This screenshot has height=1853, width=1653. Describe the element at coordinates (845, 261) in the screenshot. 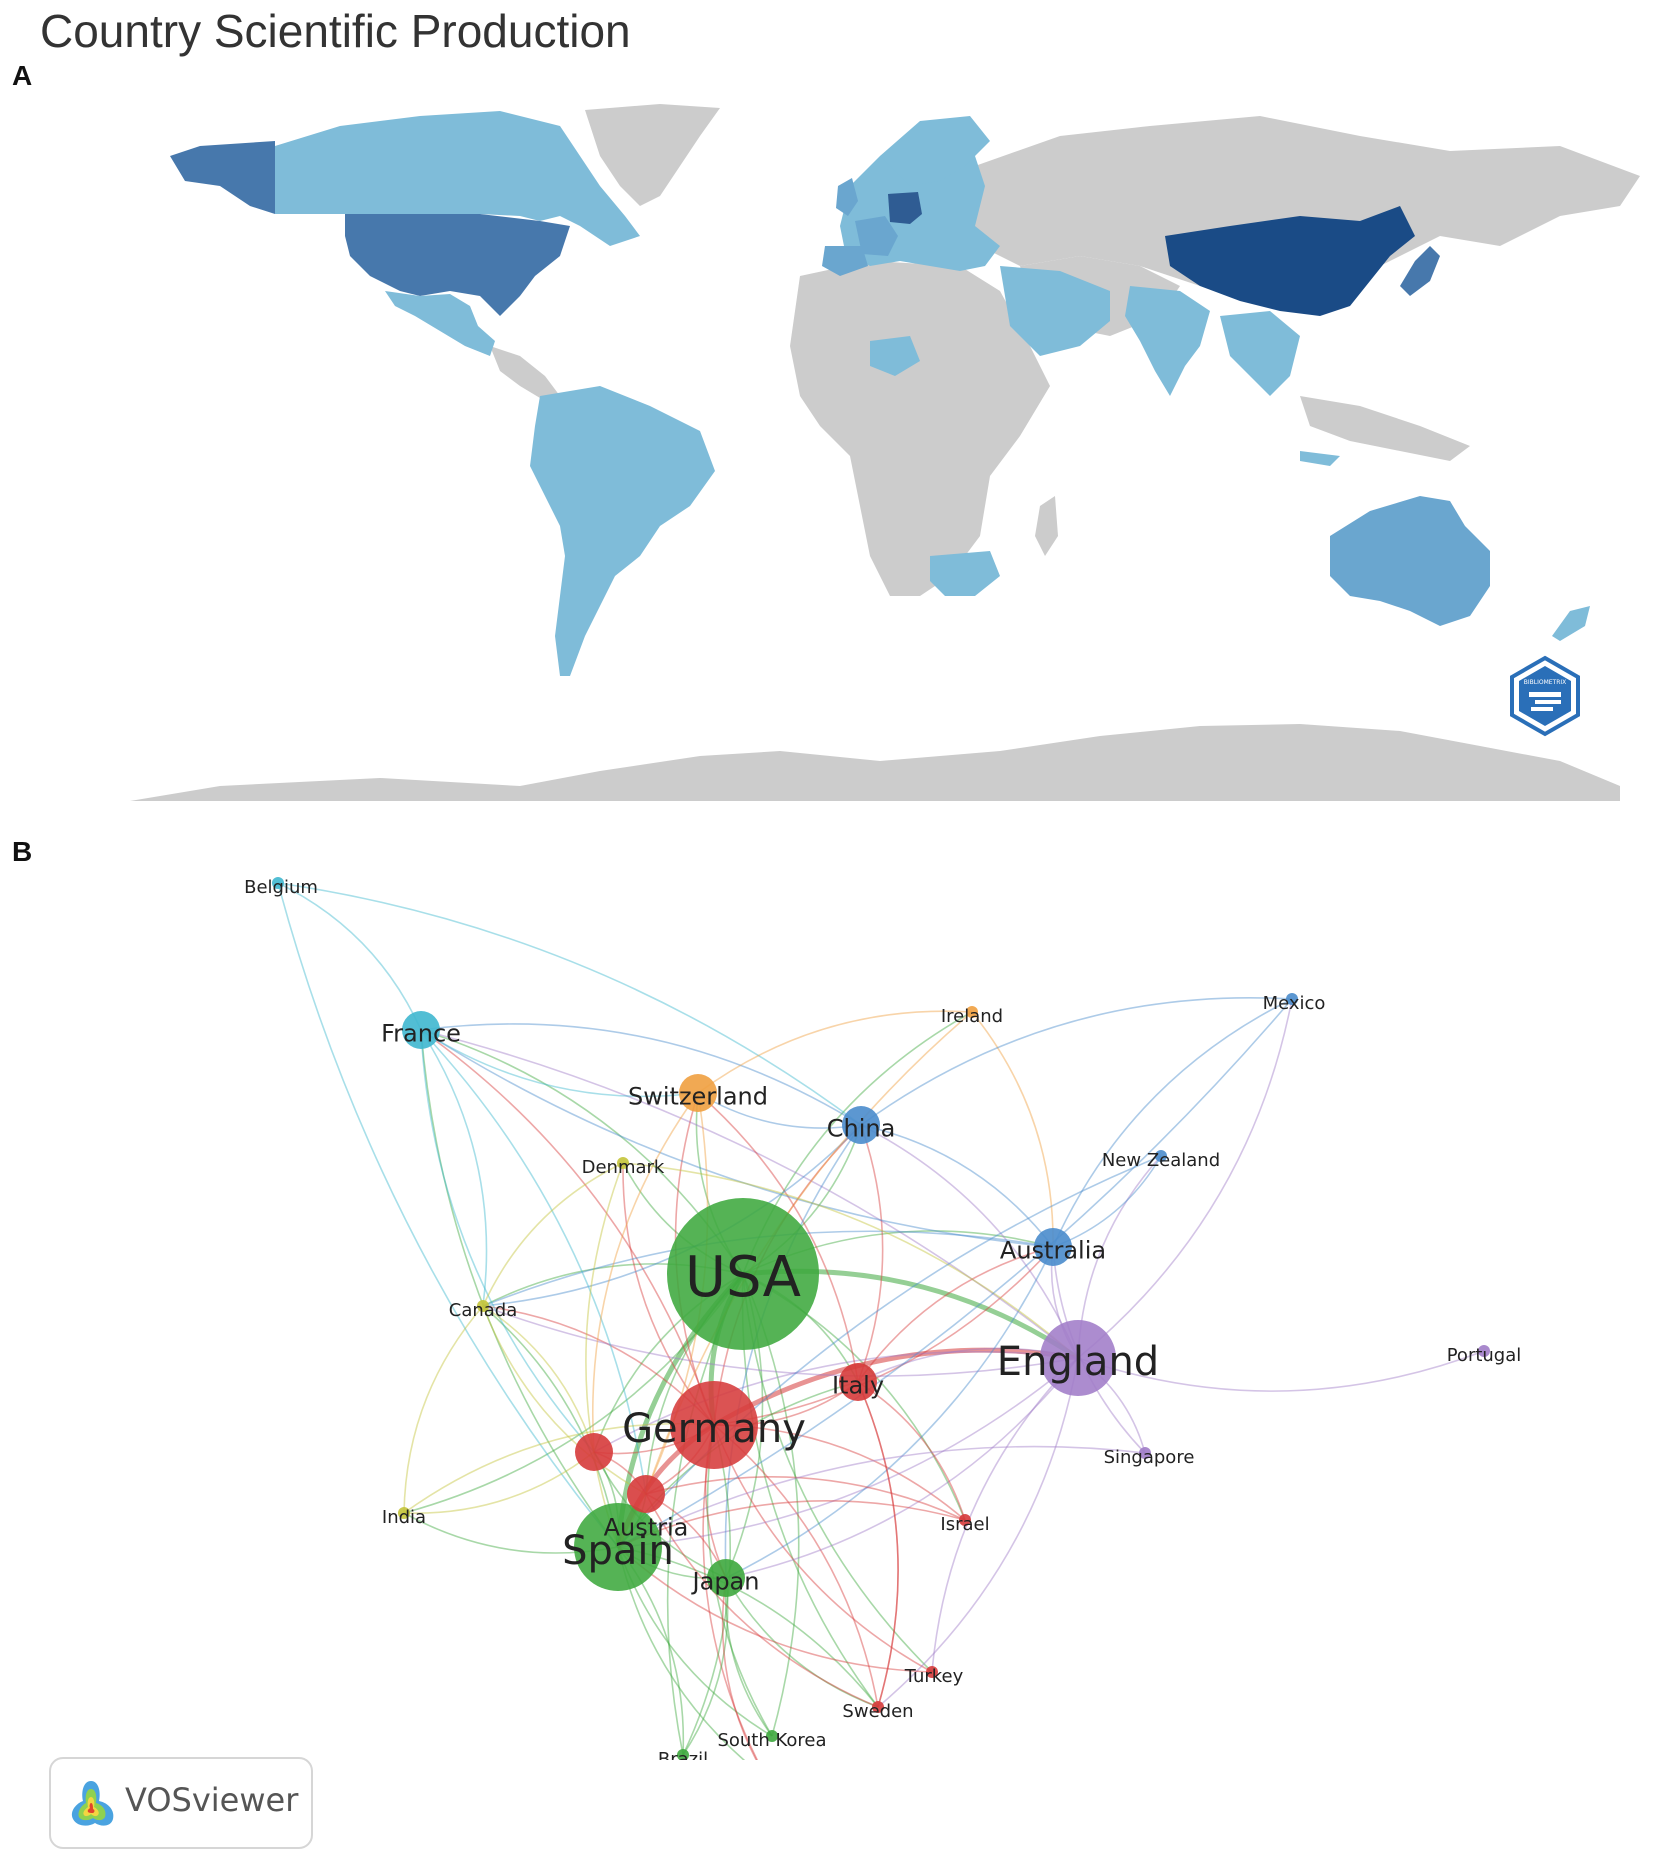

I see `map-spain` at that location.